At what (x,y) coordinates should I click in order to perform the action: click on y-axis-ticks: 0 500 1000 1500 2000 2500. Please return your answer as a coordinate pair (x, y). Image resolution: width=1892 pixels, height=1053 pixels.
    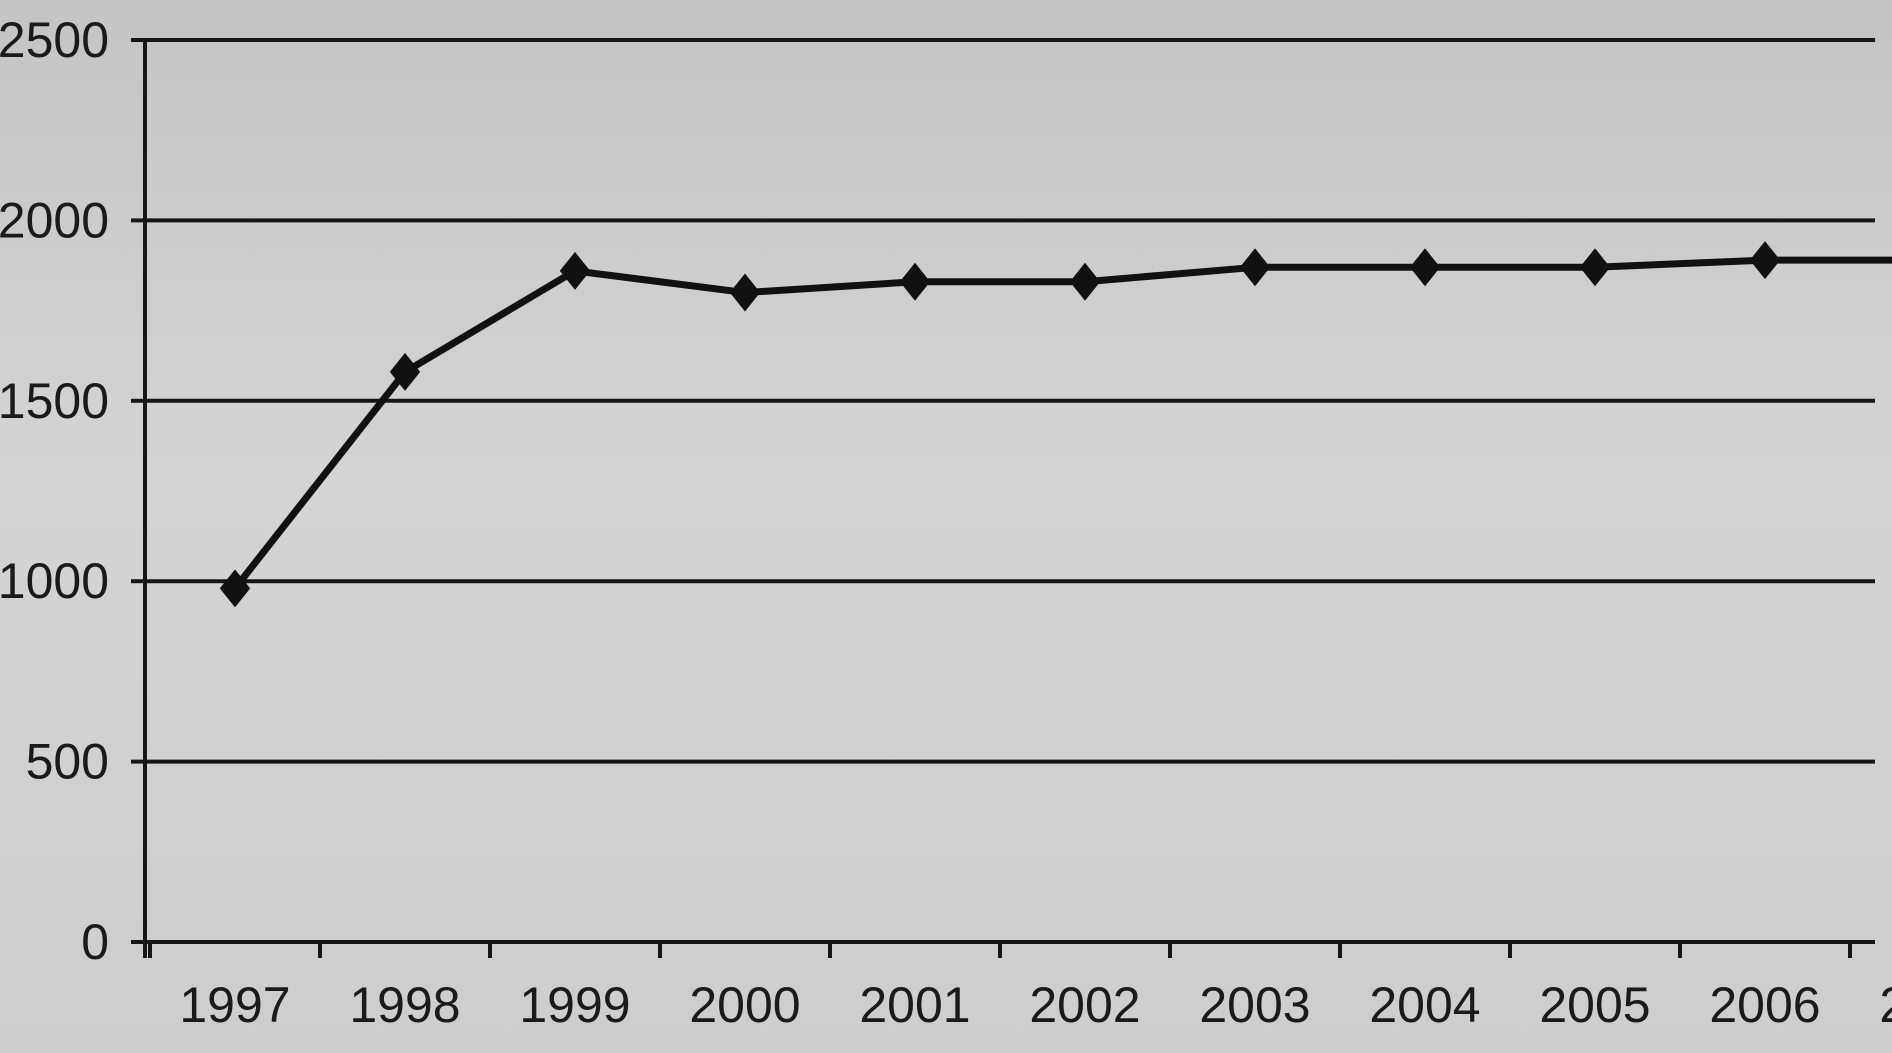
    Looking at the image, I should click on (54, 491).